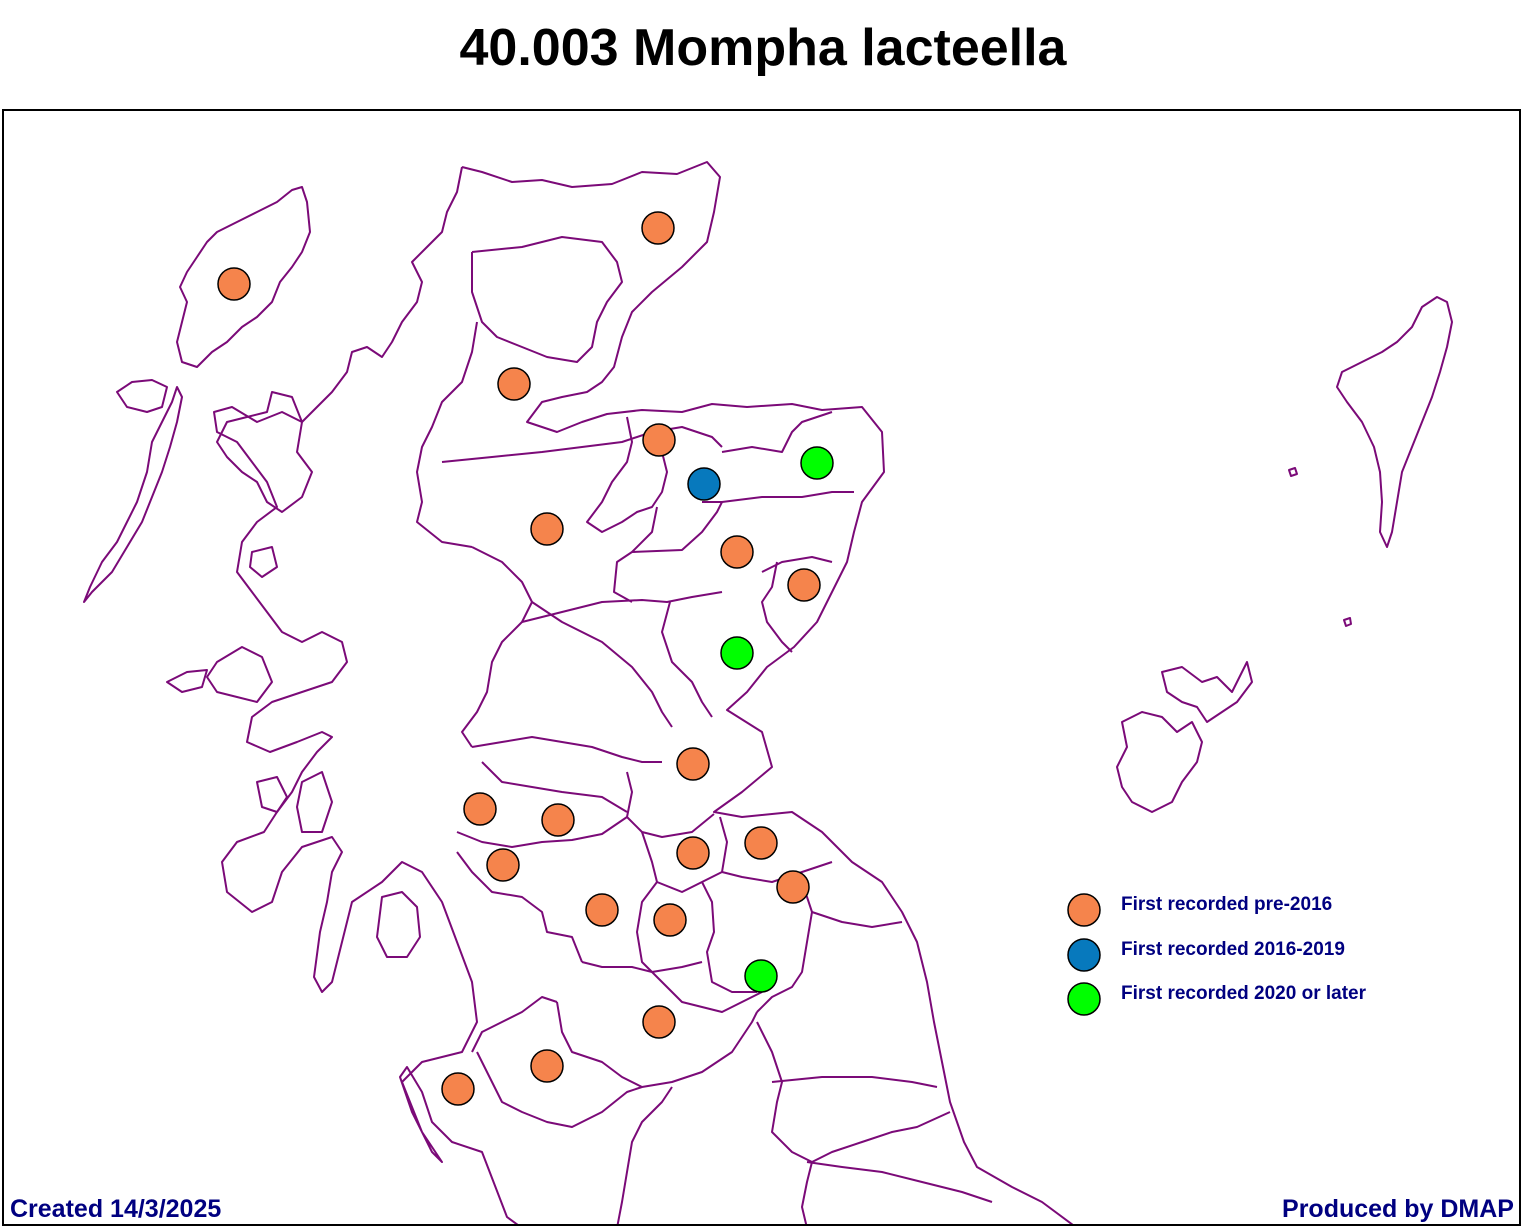 This screenshot has height=1230, width=1526. What do you see at coordinates (1227, 904) in the screenshot?
I see `legend-label-pre-2016: First recorded pre-2016` at bounding box center [1227, 904].